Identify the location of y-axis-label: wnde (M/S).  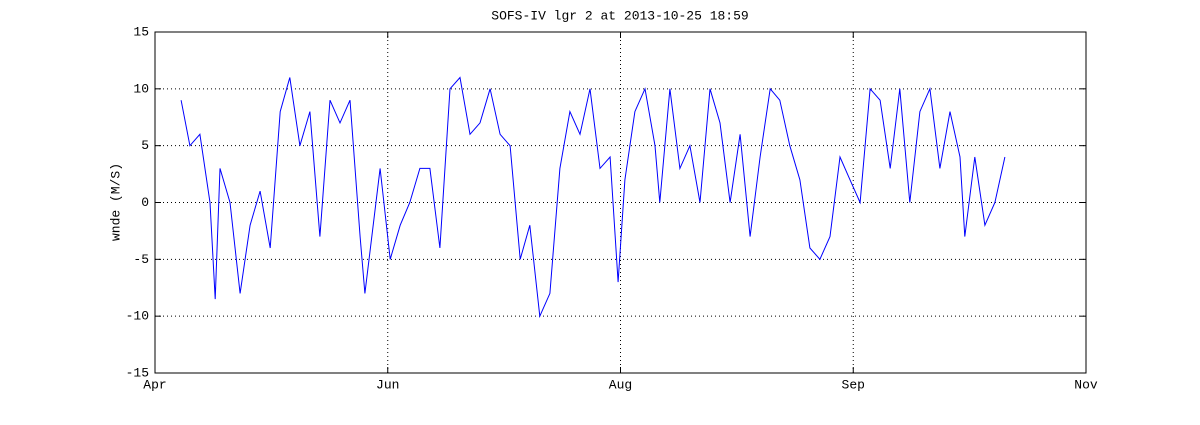
(115, 202).